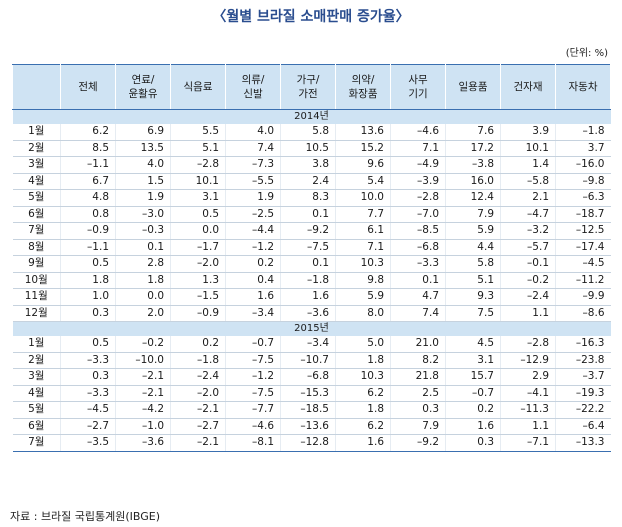 This screenshot has width=622, height=527. I want to click on value-cell: –1.2, so click(253, 377).